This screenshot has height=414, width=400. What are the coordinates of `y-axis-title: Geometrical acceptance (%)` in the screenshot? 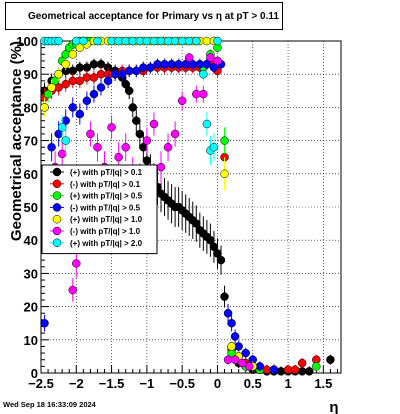 It's located at (16, 141).